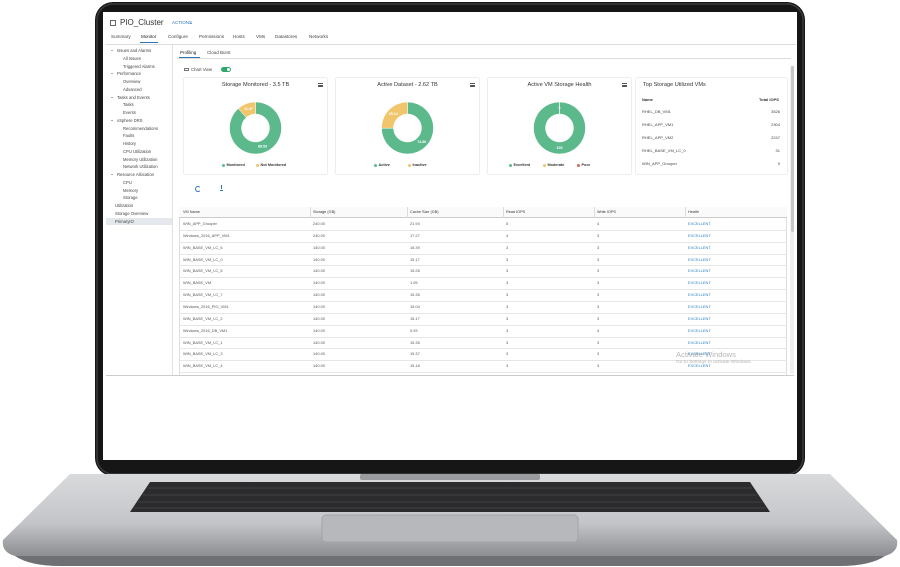 The image size is (900, 567). What do you see at coordinates (189, 57) in the screenshot?
I see `subtab-underline` at bounding box center [189, 57].